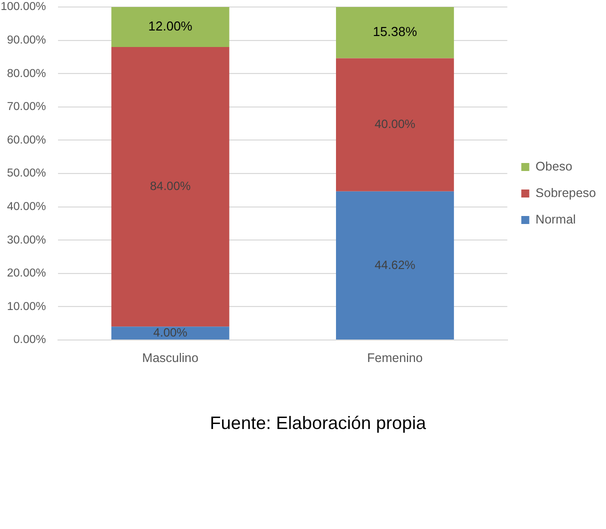 This screenshot has height=529, width=606. Describe the element at coordinates (26, 74) in the screenshot. I see `y-tick-label: 80.00%` at that location.